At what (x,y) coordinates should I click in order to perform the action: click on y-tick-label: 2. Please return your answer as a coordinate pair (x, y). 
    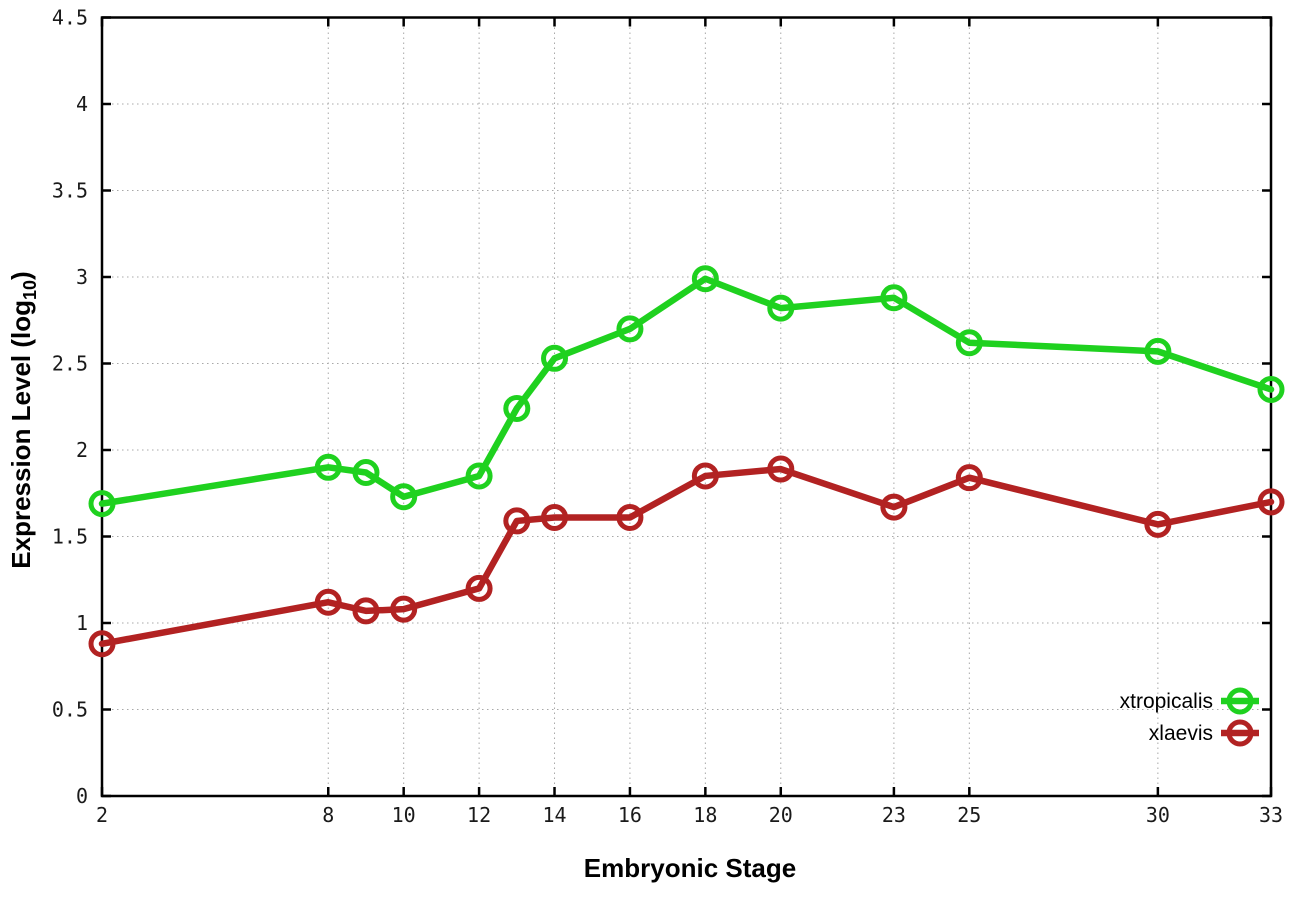
    Looking at the image, I should click on (82, 450).